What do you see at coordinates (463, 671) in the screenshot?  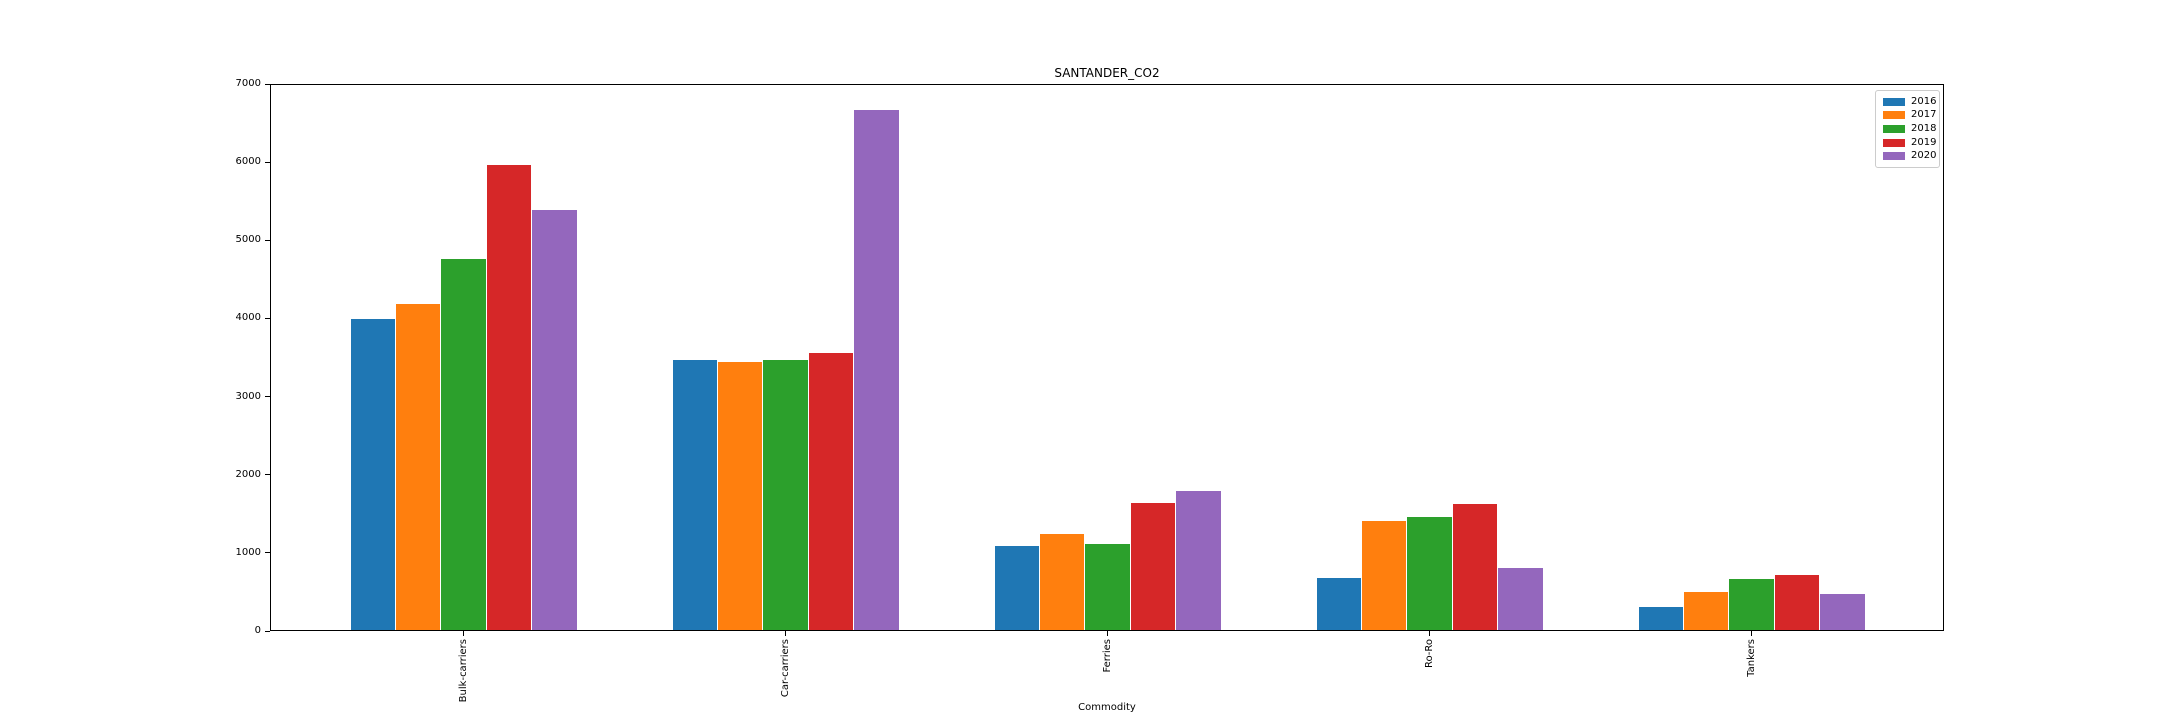 I see `x-tick-label-bulk-carriers: Bulk-carriers` at bounding box center [463, 671].